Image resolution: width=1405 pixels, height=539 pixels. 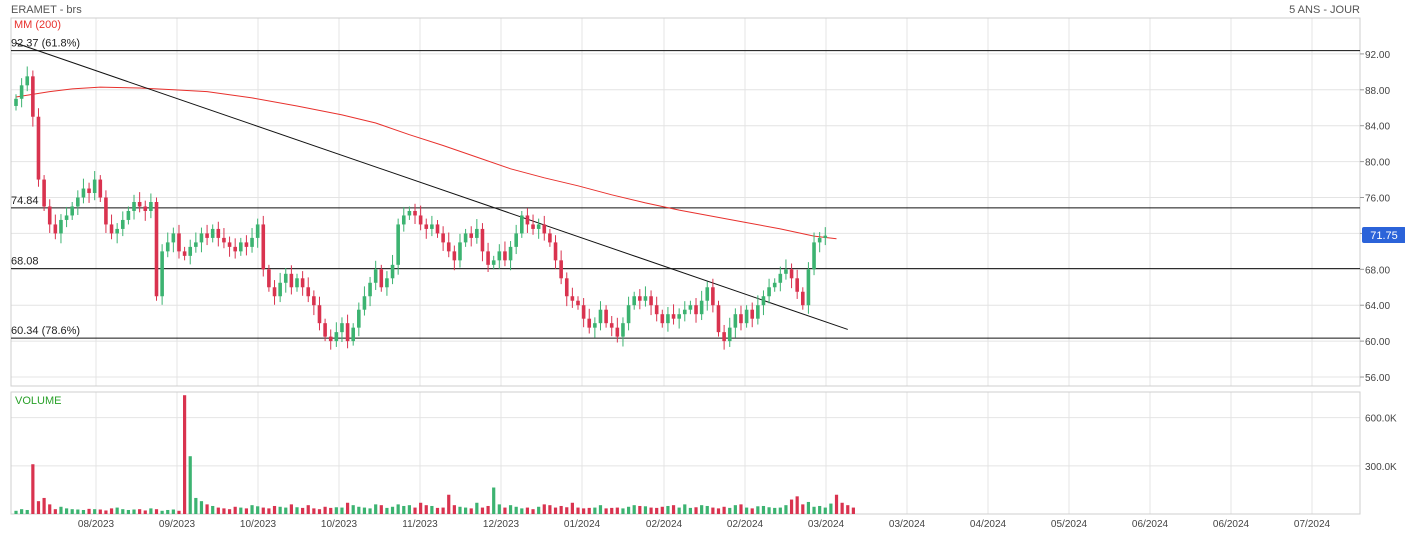 What do you see at coordinates (1381, 419) in the screenshot?
I see `volume-y-tick-label: 600.0K` at bounding box center [1381, 419].